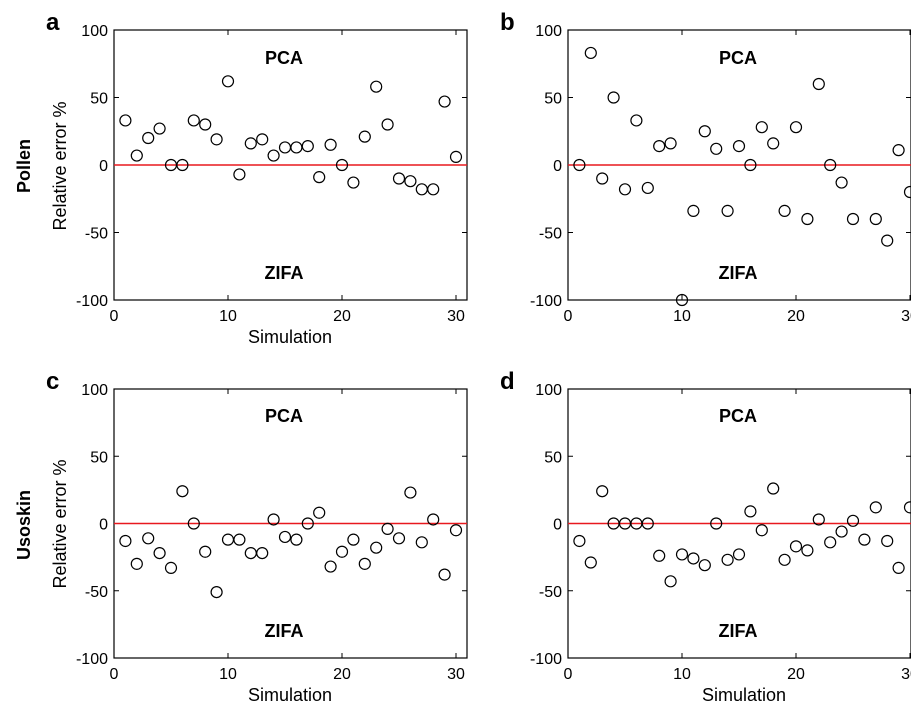 The width and height of the screenshot is (911, 705). Describe the element at coordinates (24, 525) in the screenshot. I see `row-label-usoskin: Usoskin` at that location.